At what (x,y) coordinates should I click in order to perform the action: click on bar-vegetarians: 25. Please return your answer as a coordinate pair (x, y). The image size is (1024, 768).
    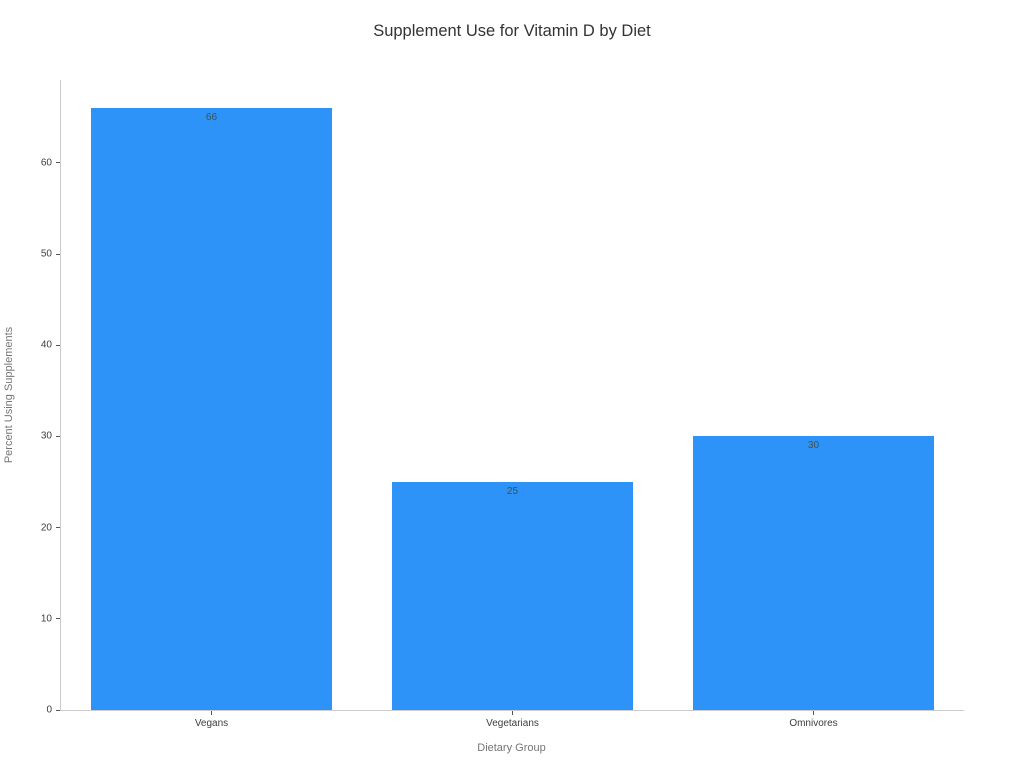
    Looking at the image, I should click on (512, 596).